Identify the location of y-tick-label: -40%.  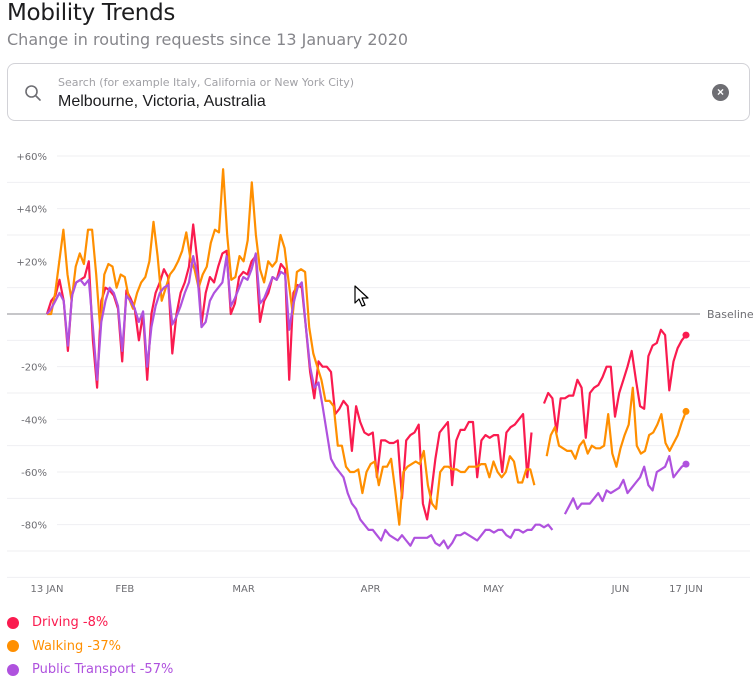
(34, 420).